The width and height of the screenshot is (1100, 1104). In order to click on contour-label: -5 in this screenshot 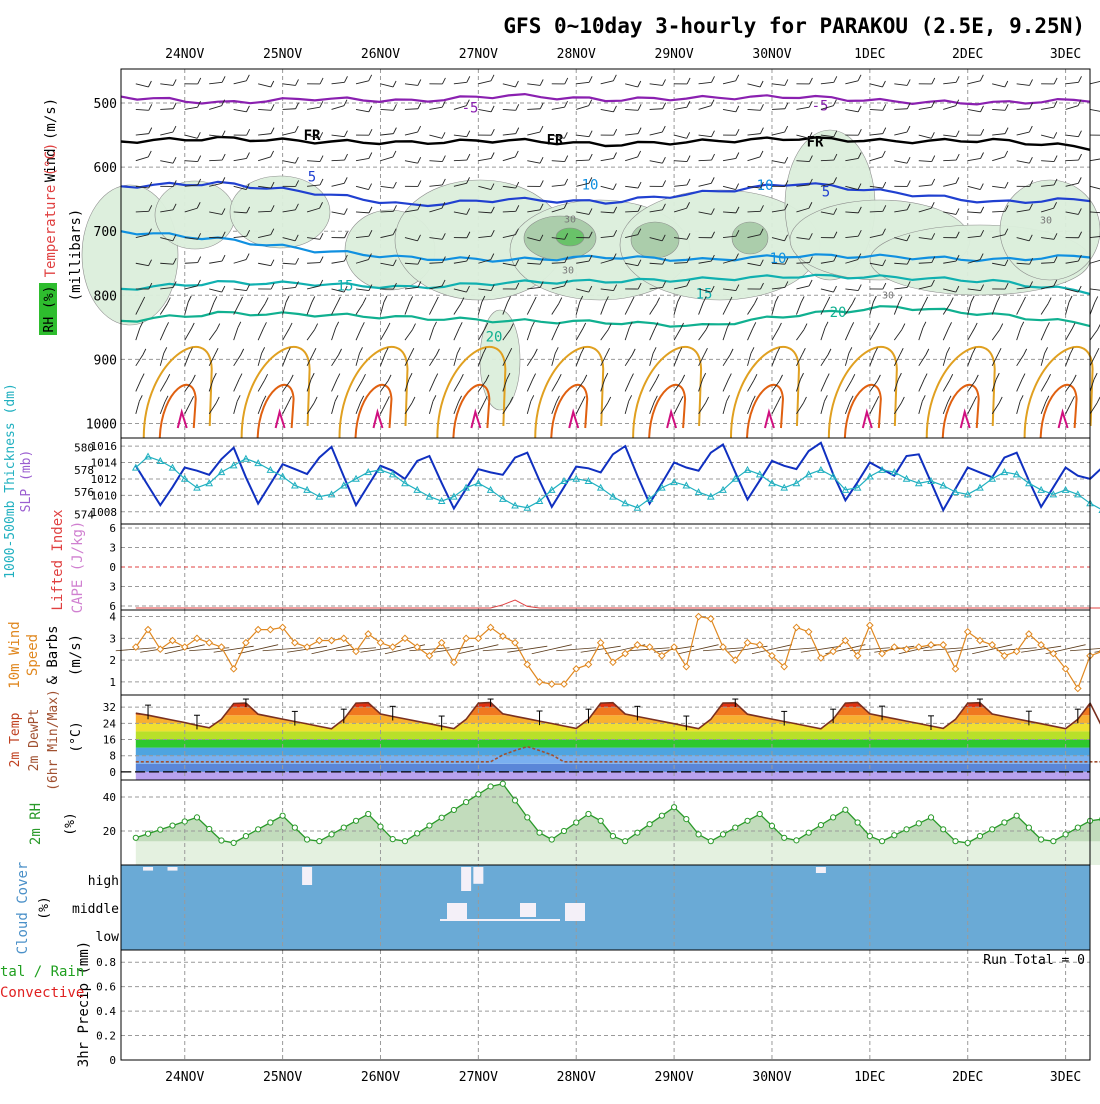, I will do `click(470, 108)`.